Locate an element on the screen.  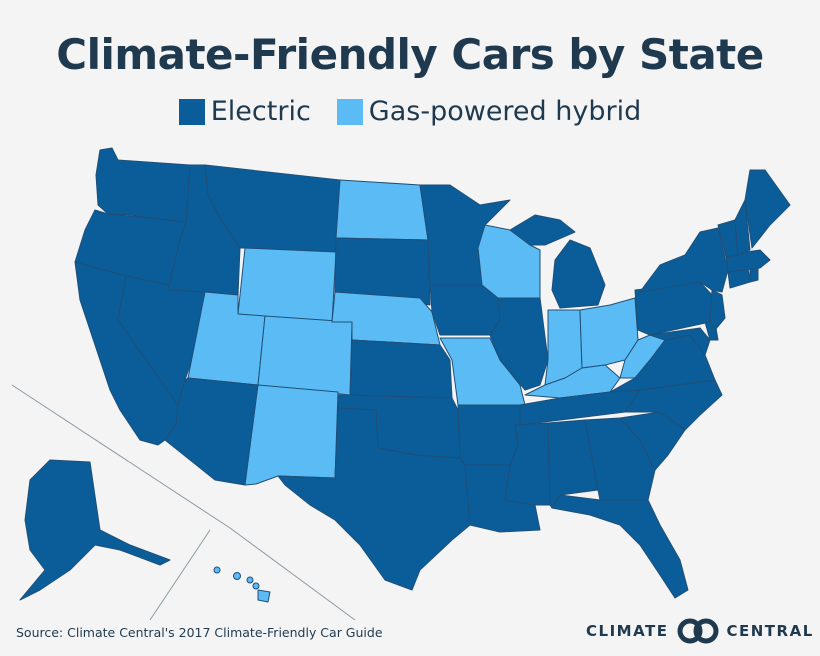
legend: Electric Gas-powered hybrid is located at coordinates (410, 111).